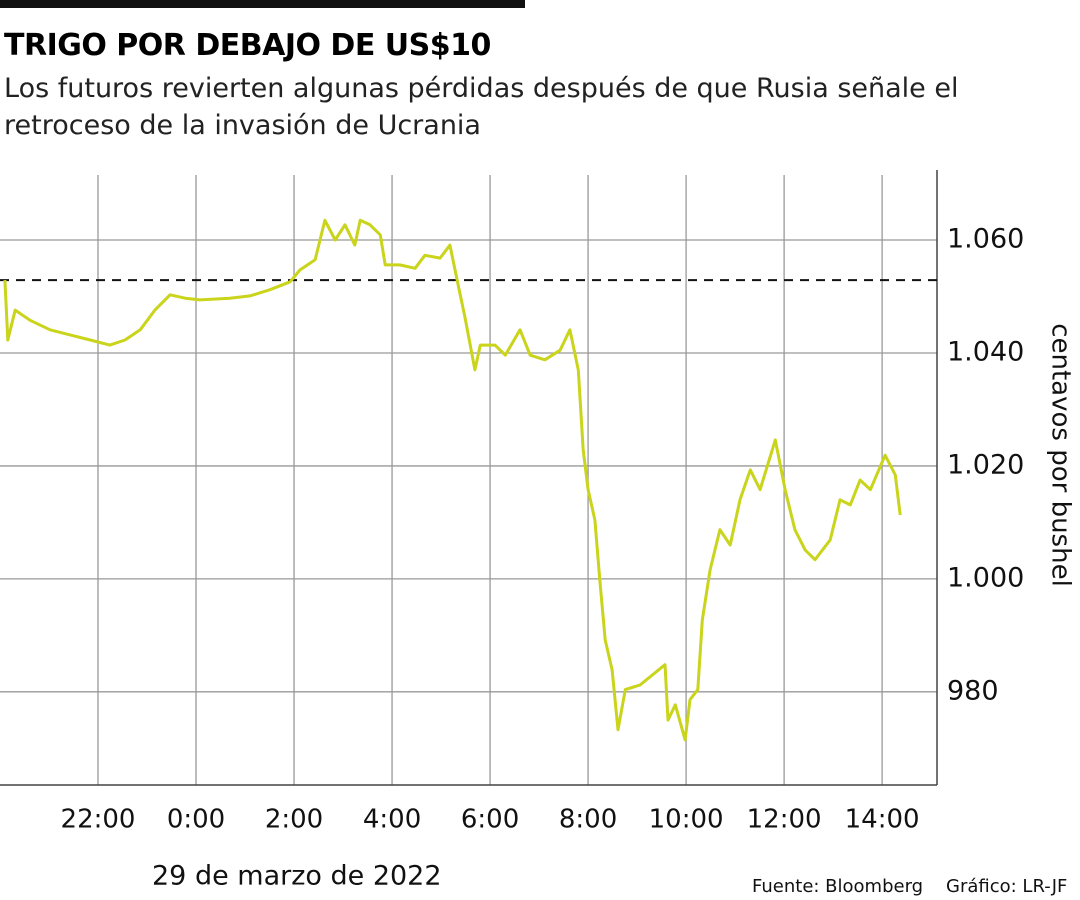 This screenshot has width=1080, height=900. Describe the element at coordinates (985, 577) in the screenshot. I see `y-tick-label: 1.000` at that location.